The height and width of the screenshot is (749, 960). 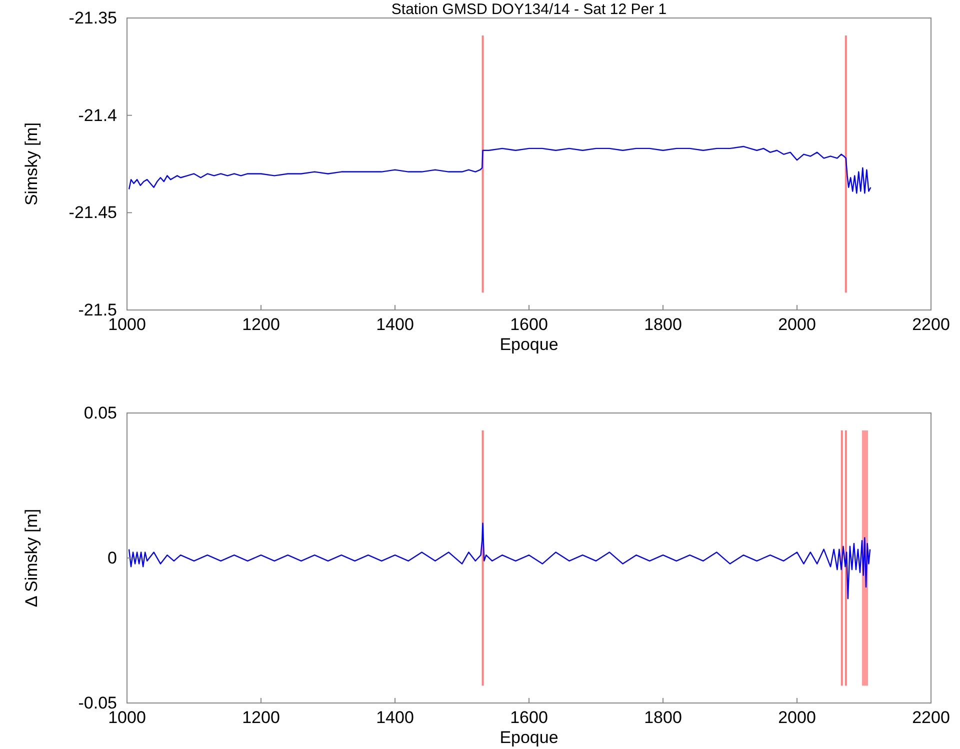 What do you see at coordinates (92, 212) in the screenshot?
I see `y-tick-label: -21.45` at bounding box center [92, 212].